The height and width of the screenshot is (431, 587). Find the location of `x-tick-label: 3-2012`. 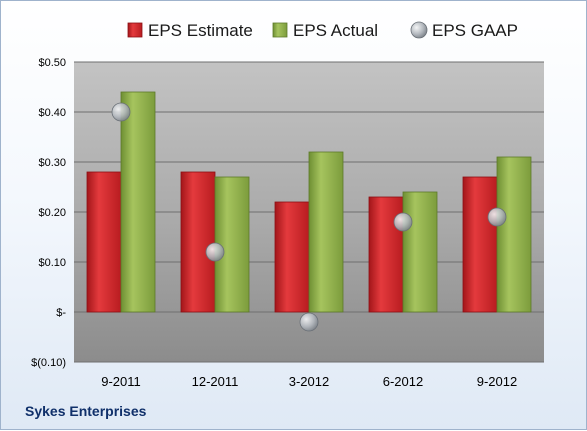

x-tick-label: 3-2012 is located at coordinates (309, 381).